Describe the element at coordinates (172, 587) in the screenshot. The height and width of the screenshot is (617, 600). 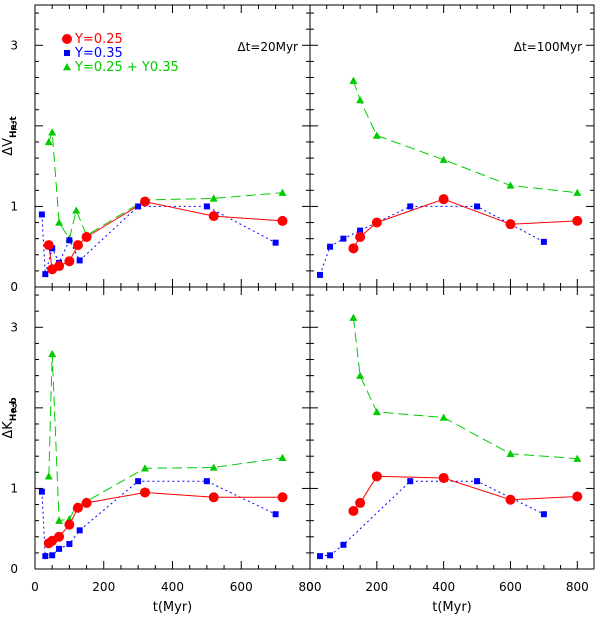
I see `x-tick-label: 400` at that location.